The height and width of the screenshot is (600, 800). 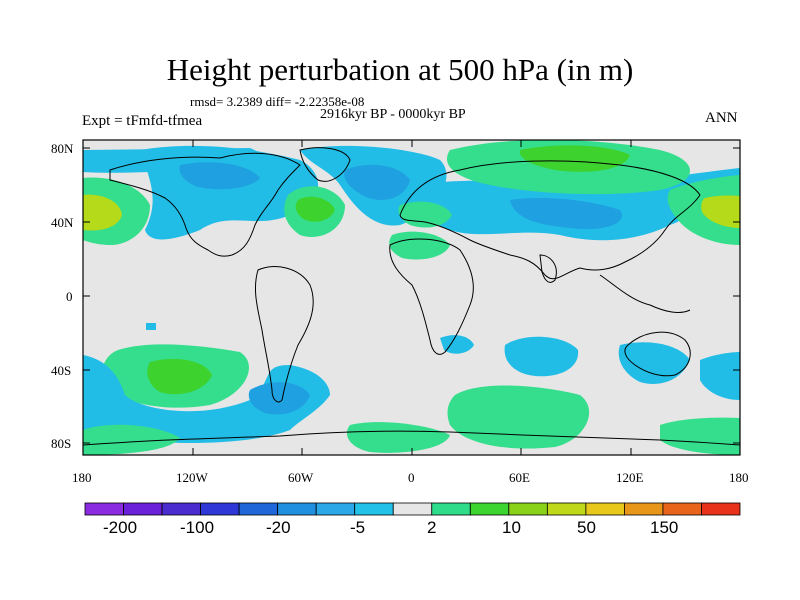 I want to click on lon-label-180e: 180, so click(x=739, y=477).